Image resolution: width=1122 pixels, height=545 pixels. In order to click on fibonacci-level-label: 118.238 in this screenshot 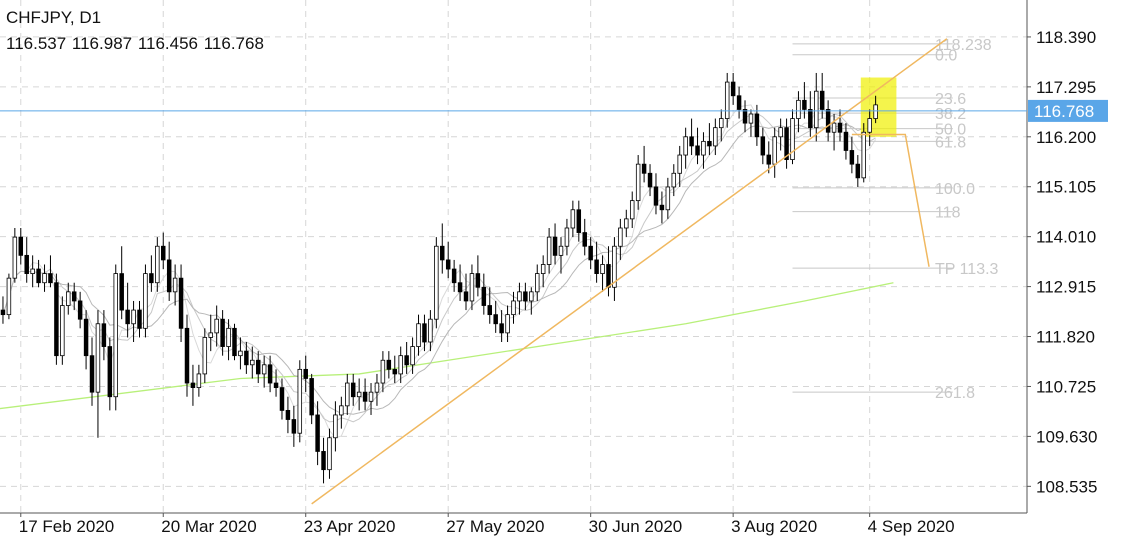, I will do `click(963, 45)`.